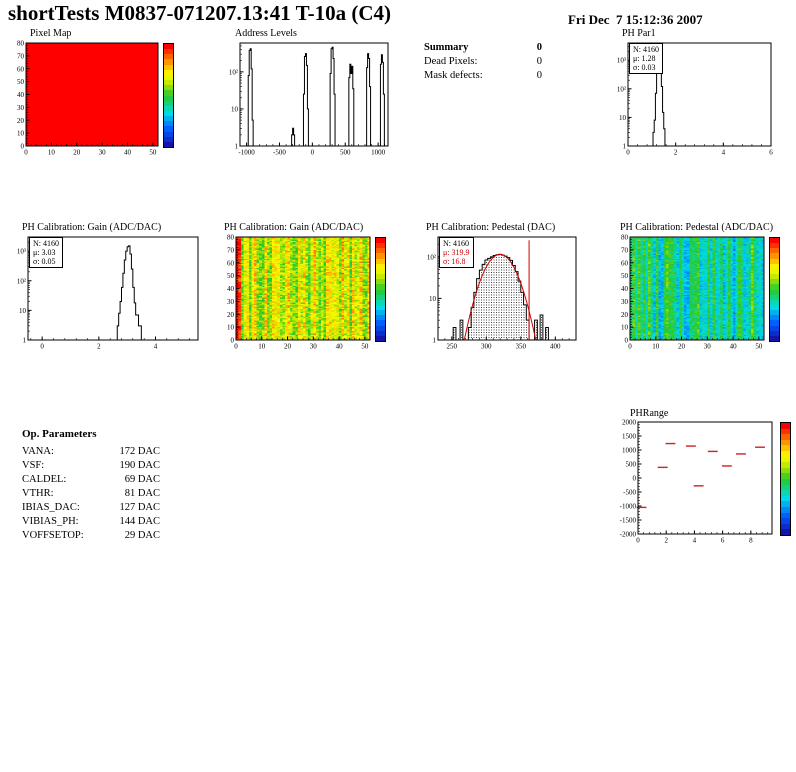 This screenshot has height=772, width=796. Describe the element at coordinates (555, 347) in the screenshot. I see `svg-text: 400` at that location.